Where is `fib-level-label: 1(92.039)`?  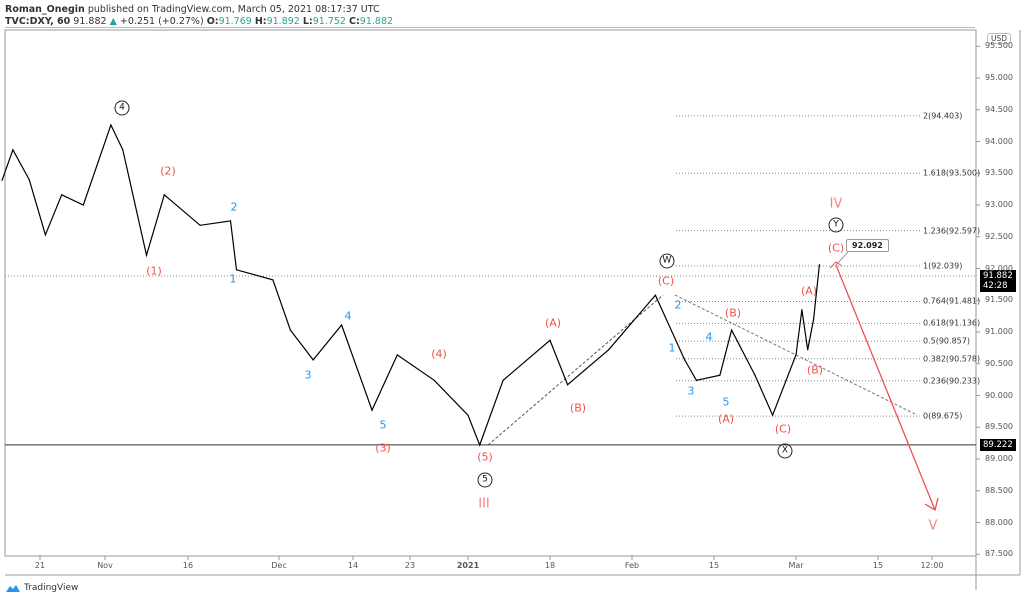 fib-level-label: 1(92.039) is located at coordinates (943, 266).